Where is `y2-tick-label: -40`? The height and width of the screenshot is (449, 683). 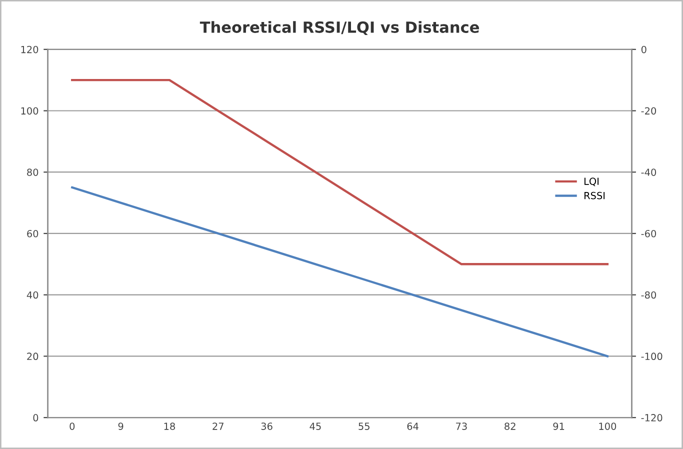 y2-tick-label: -40 is located at coordinates (648, 172).